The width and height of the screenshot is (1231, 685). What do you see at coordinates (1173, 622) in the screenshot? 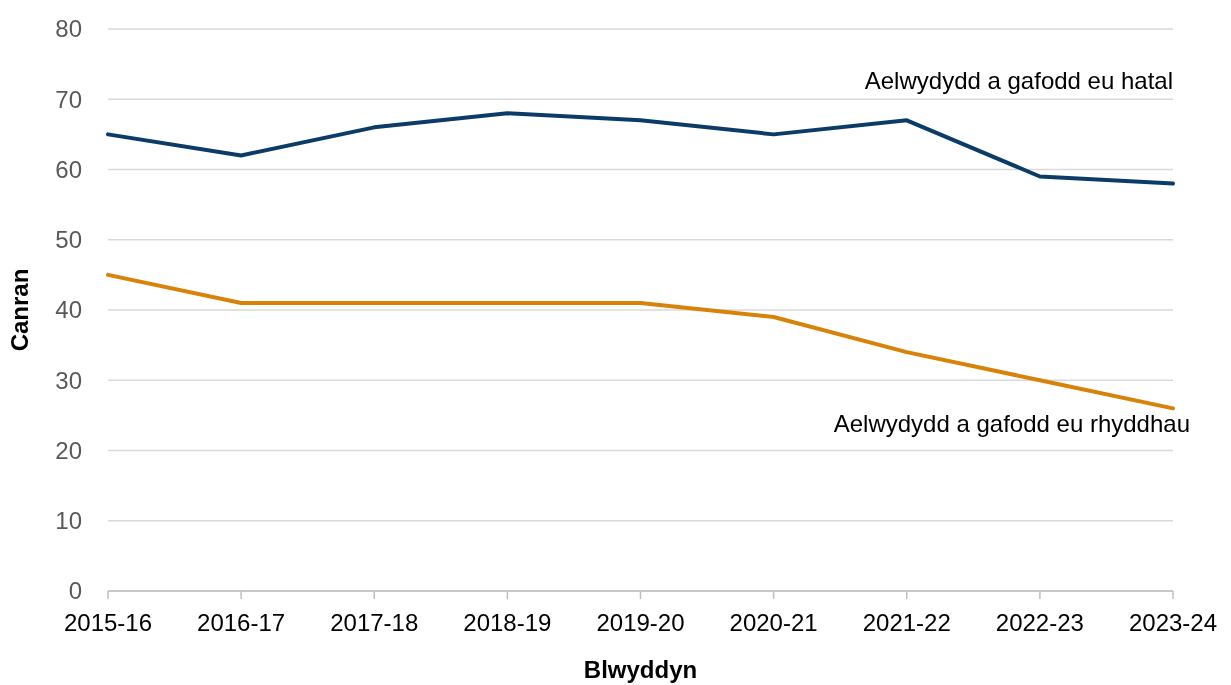
I see `x-tick-label: 2023-24` at bounding box center [1173, 622].